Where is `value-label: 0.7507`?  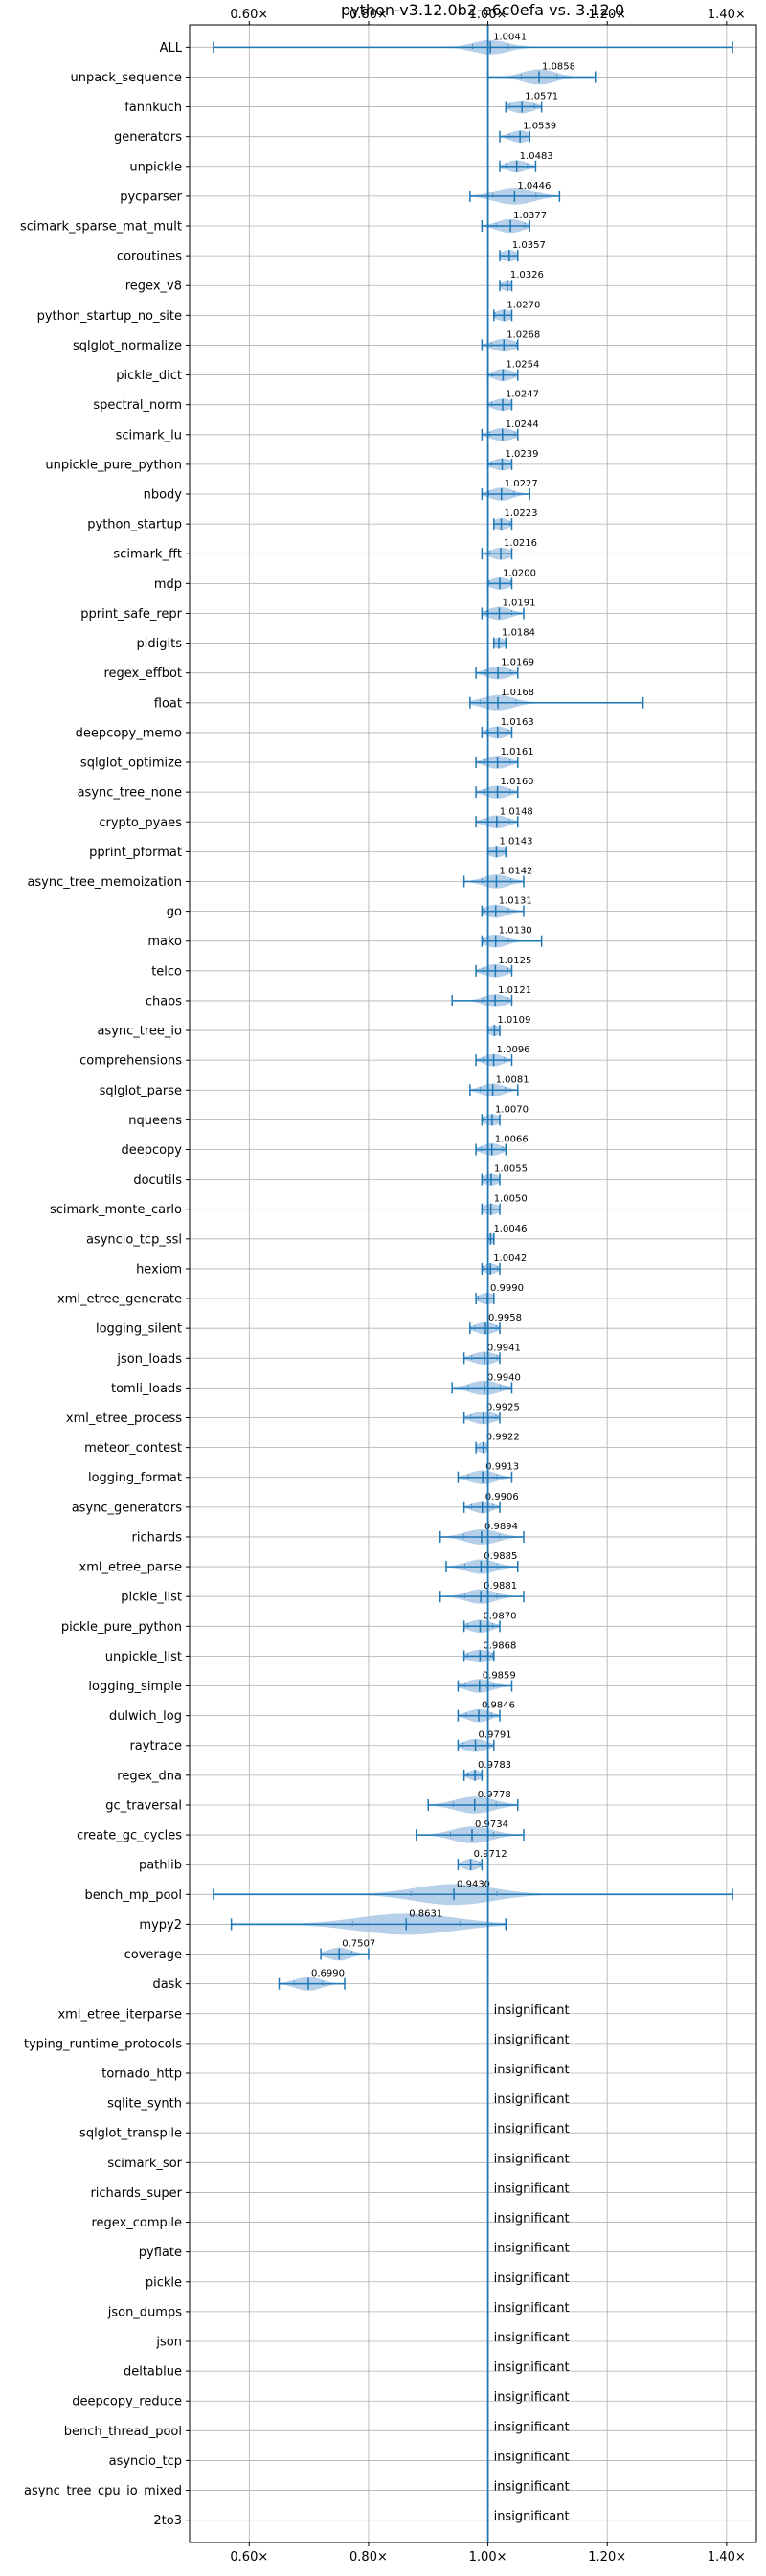 value-label: 0.7507 is located at coordinates (359, 1944).